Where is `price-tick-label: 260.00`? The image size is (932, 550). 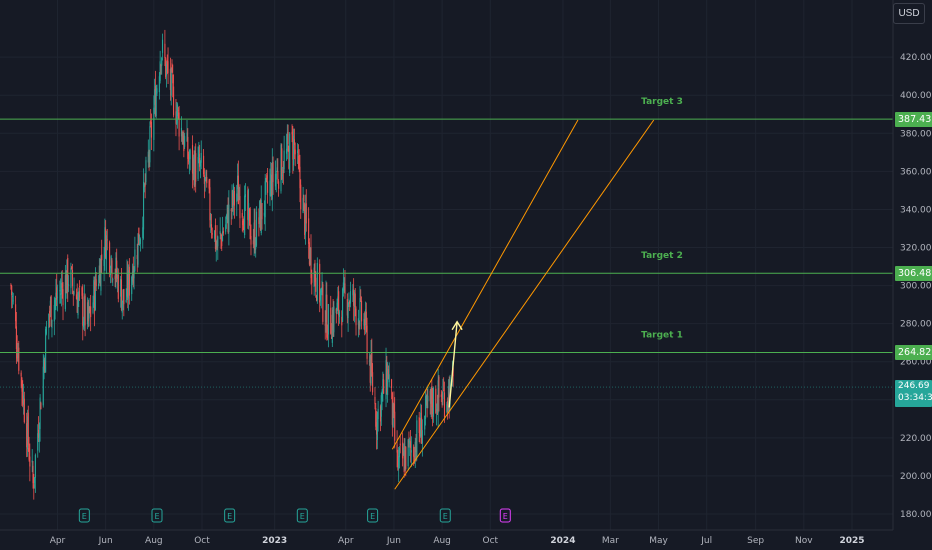 price-tick-label: 260.00 is located at coordinates (916, 363).